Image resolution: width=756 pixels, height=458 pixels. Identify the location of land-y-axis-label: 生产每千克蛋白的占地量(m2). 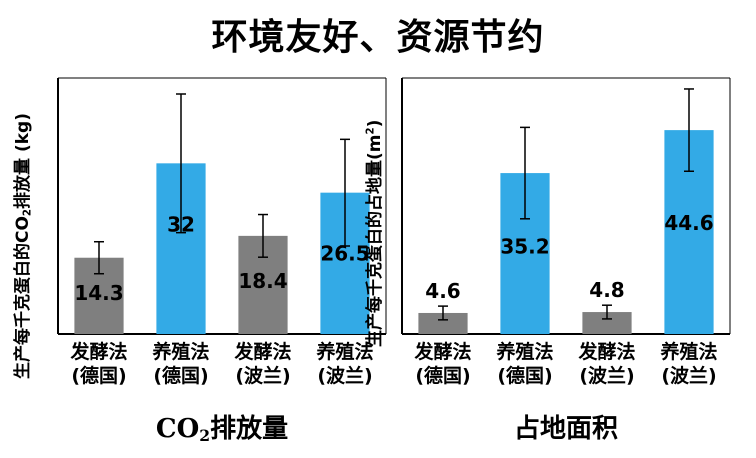
(372, 233).